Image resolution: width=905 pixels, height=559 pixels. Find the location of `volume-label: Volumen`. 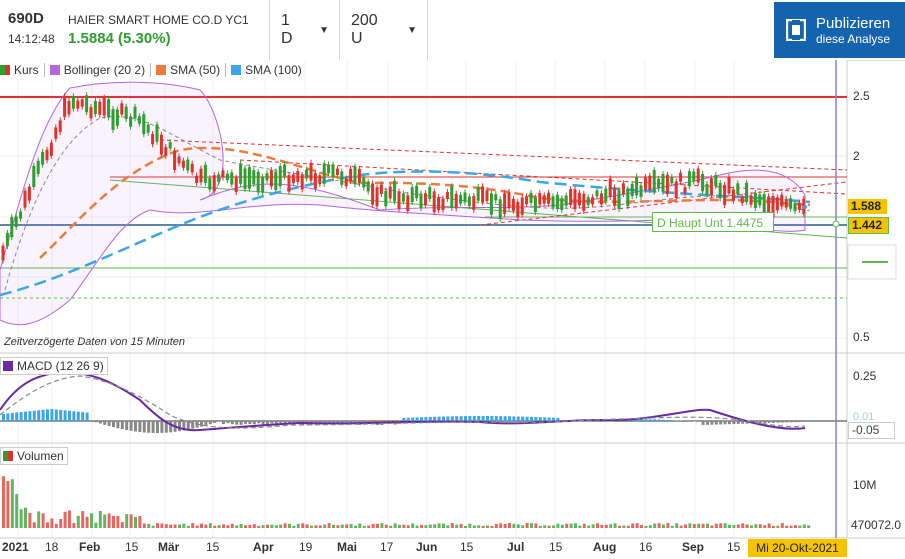

volume-label: Volumen is located at coordinates (34, 456).